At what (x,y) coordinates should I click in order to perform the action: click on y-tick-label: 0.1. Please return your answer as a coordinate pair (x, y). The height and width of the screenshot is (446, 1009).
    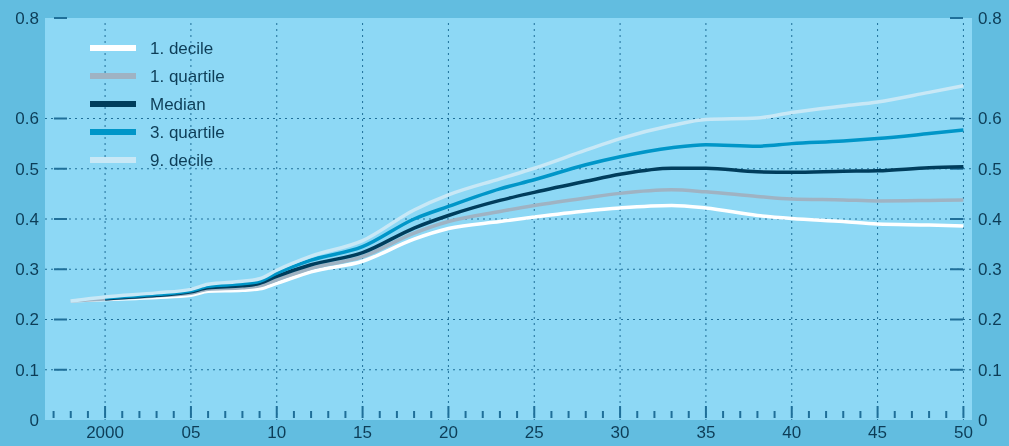
    Looking at the image, I should click on (27, 370).